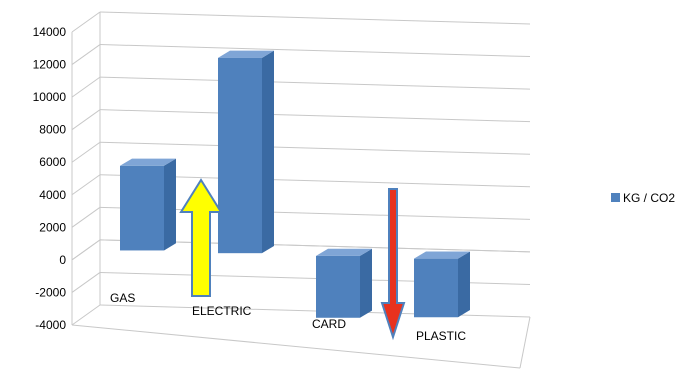  I want to click on red-down-arrow, so click(393, 264).